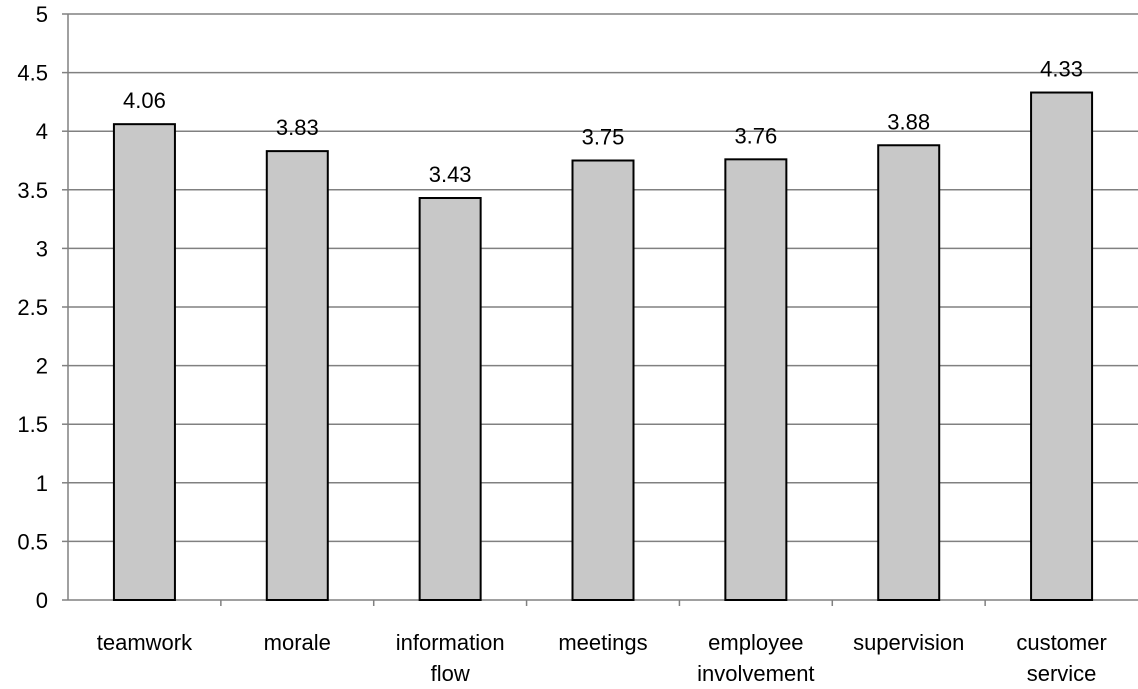 Image resolution: width=1138 pixels, height=689 pixels. Describe the element at coordinates (145, 642) in the screenshot. I see `x-category-label-0: teamwork` at that location.